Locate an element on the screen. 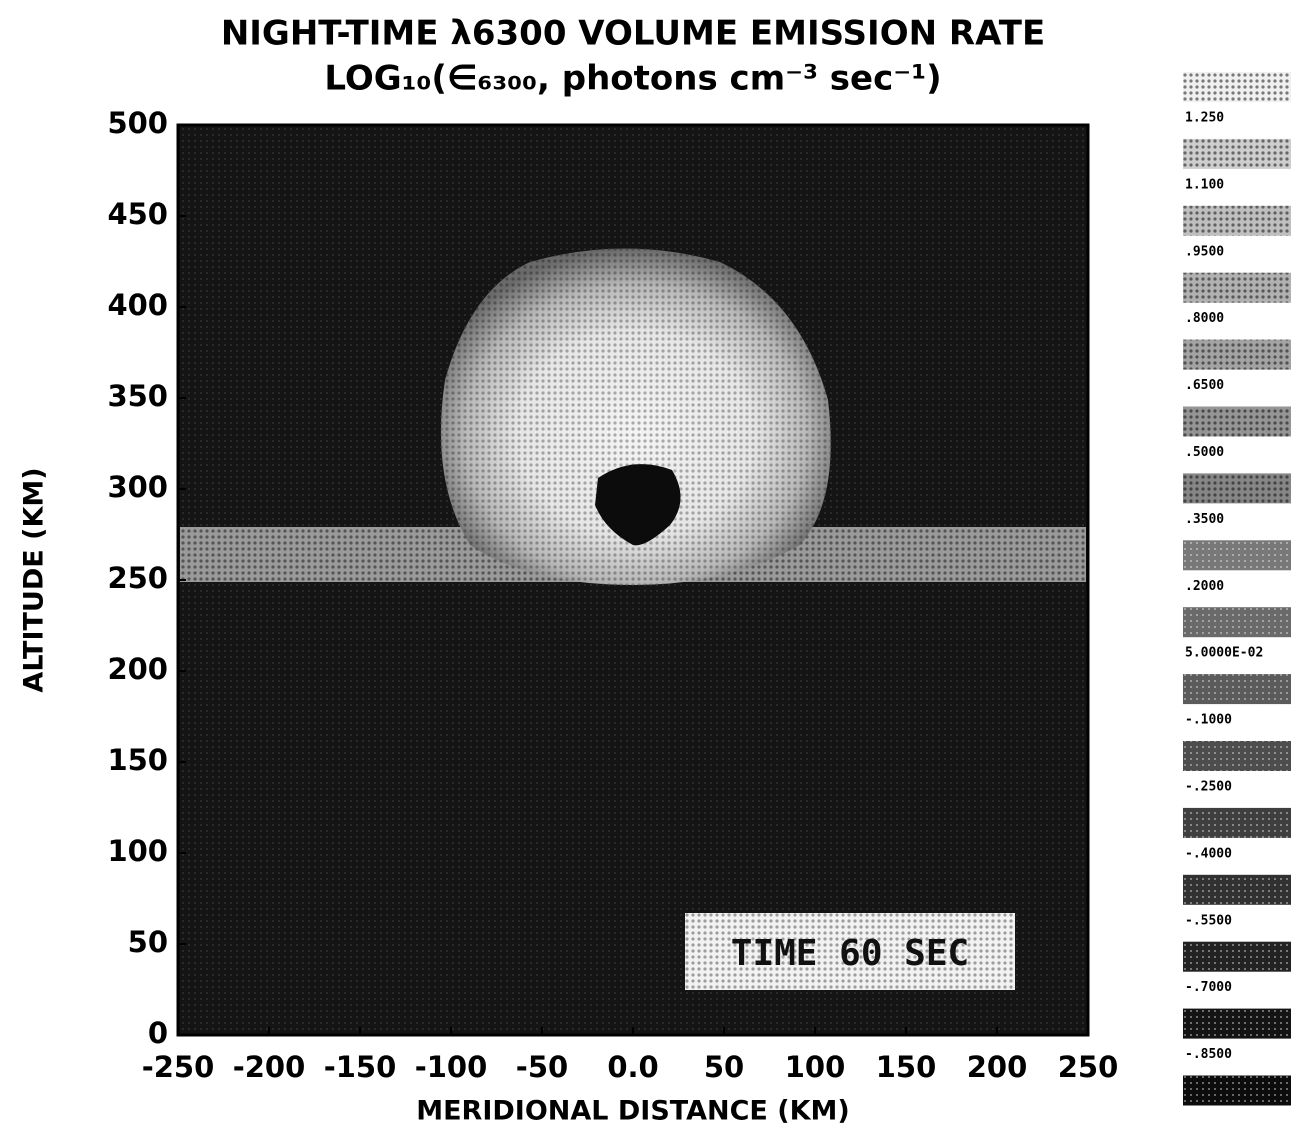  x-tick-label: -250 is located at coordinates (178, 1067).